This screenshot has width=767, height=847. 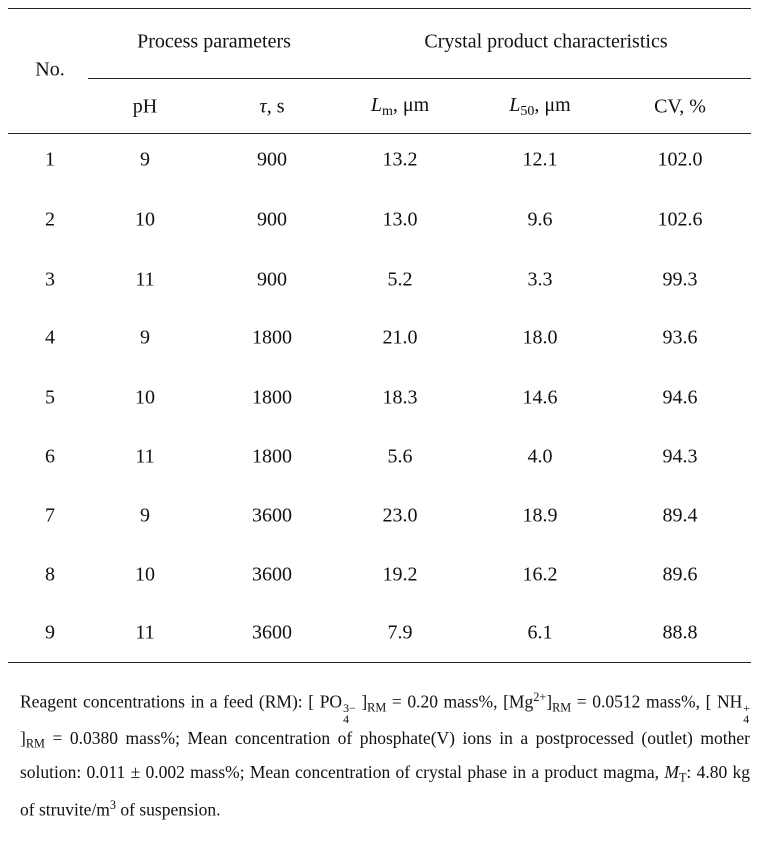 I want to click on table-cell: 89.4, so click(x=680, y=515).